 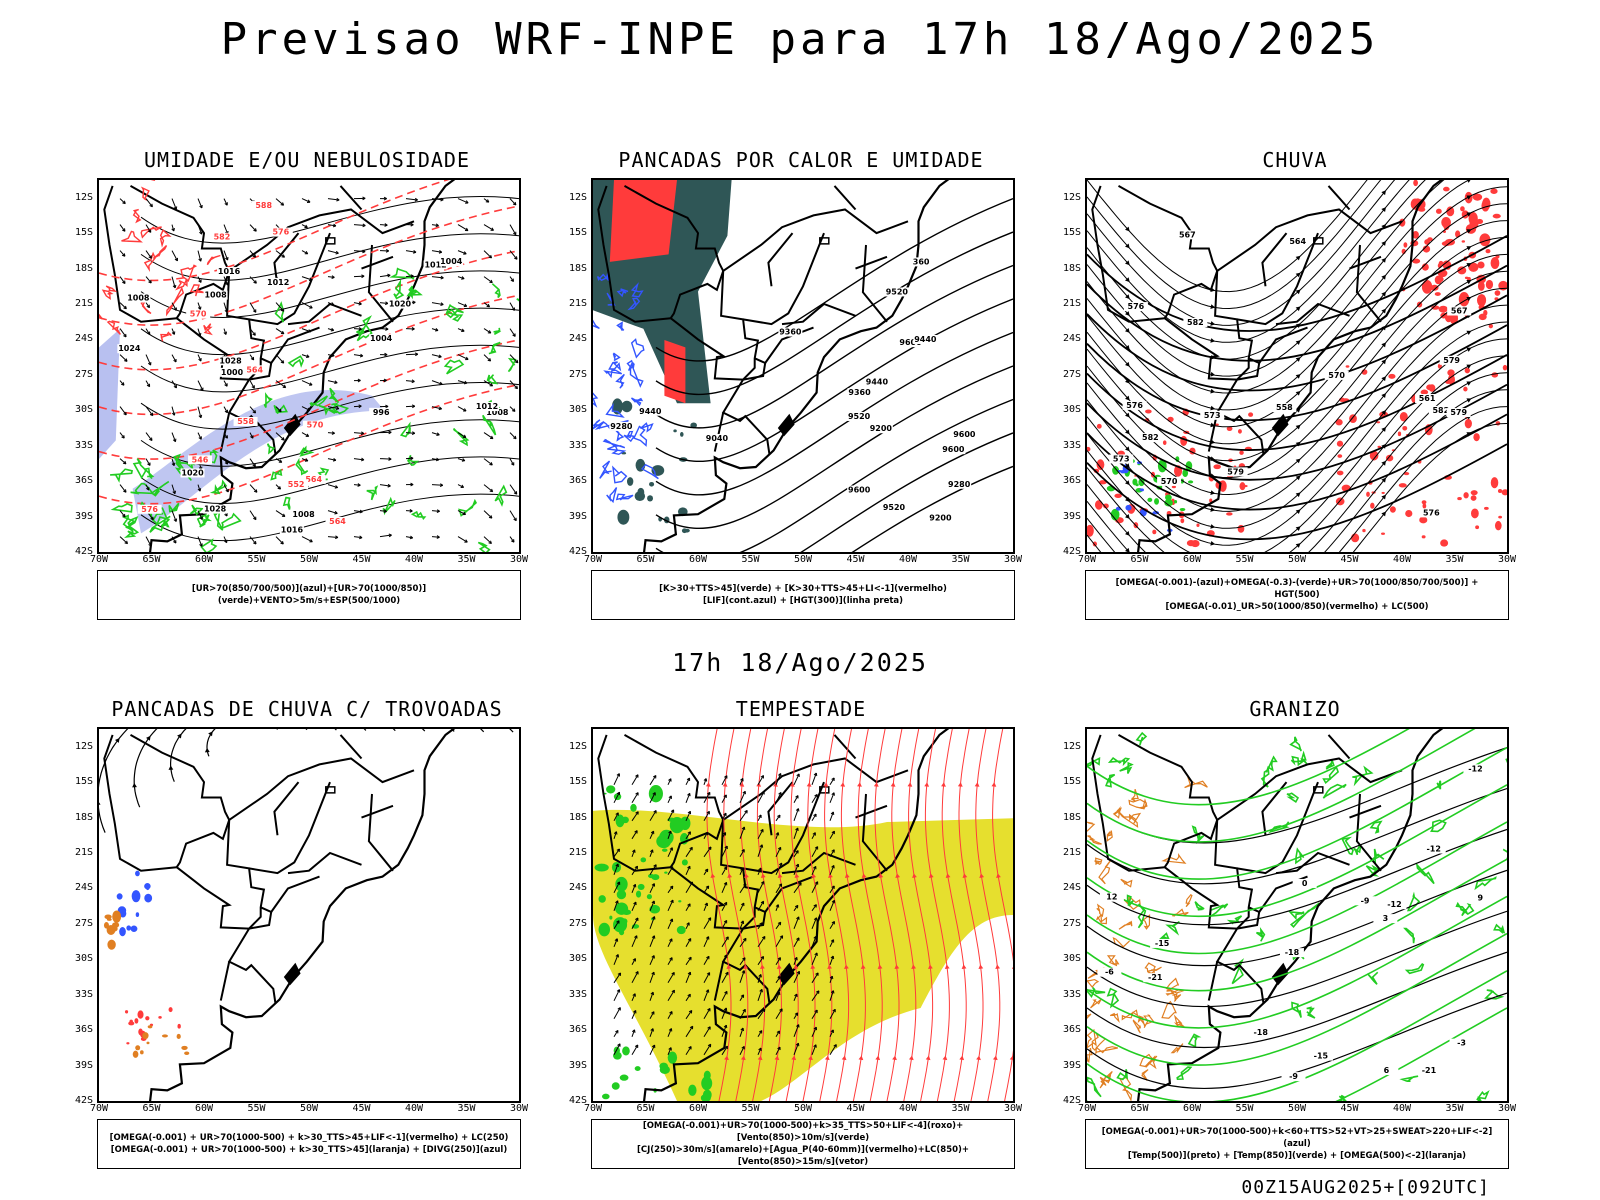 I want to click on contour-label: 3, so click(x=1386, y=918).